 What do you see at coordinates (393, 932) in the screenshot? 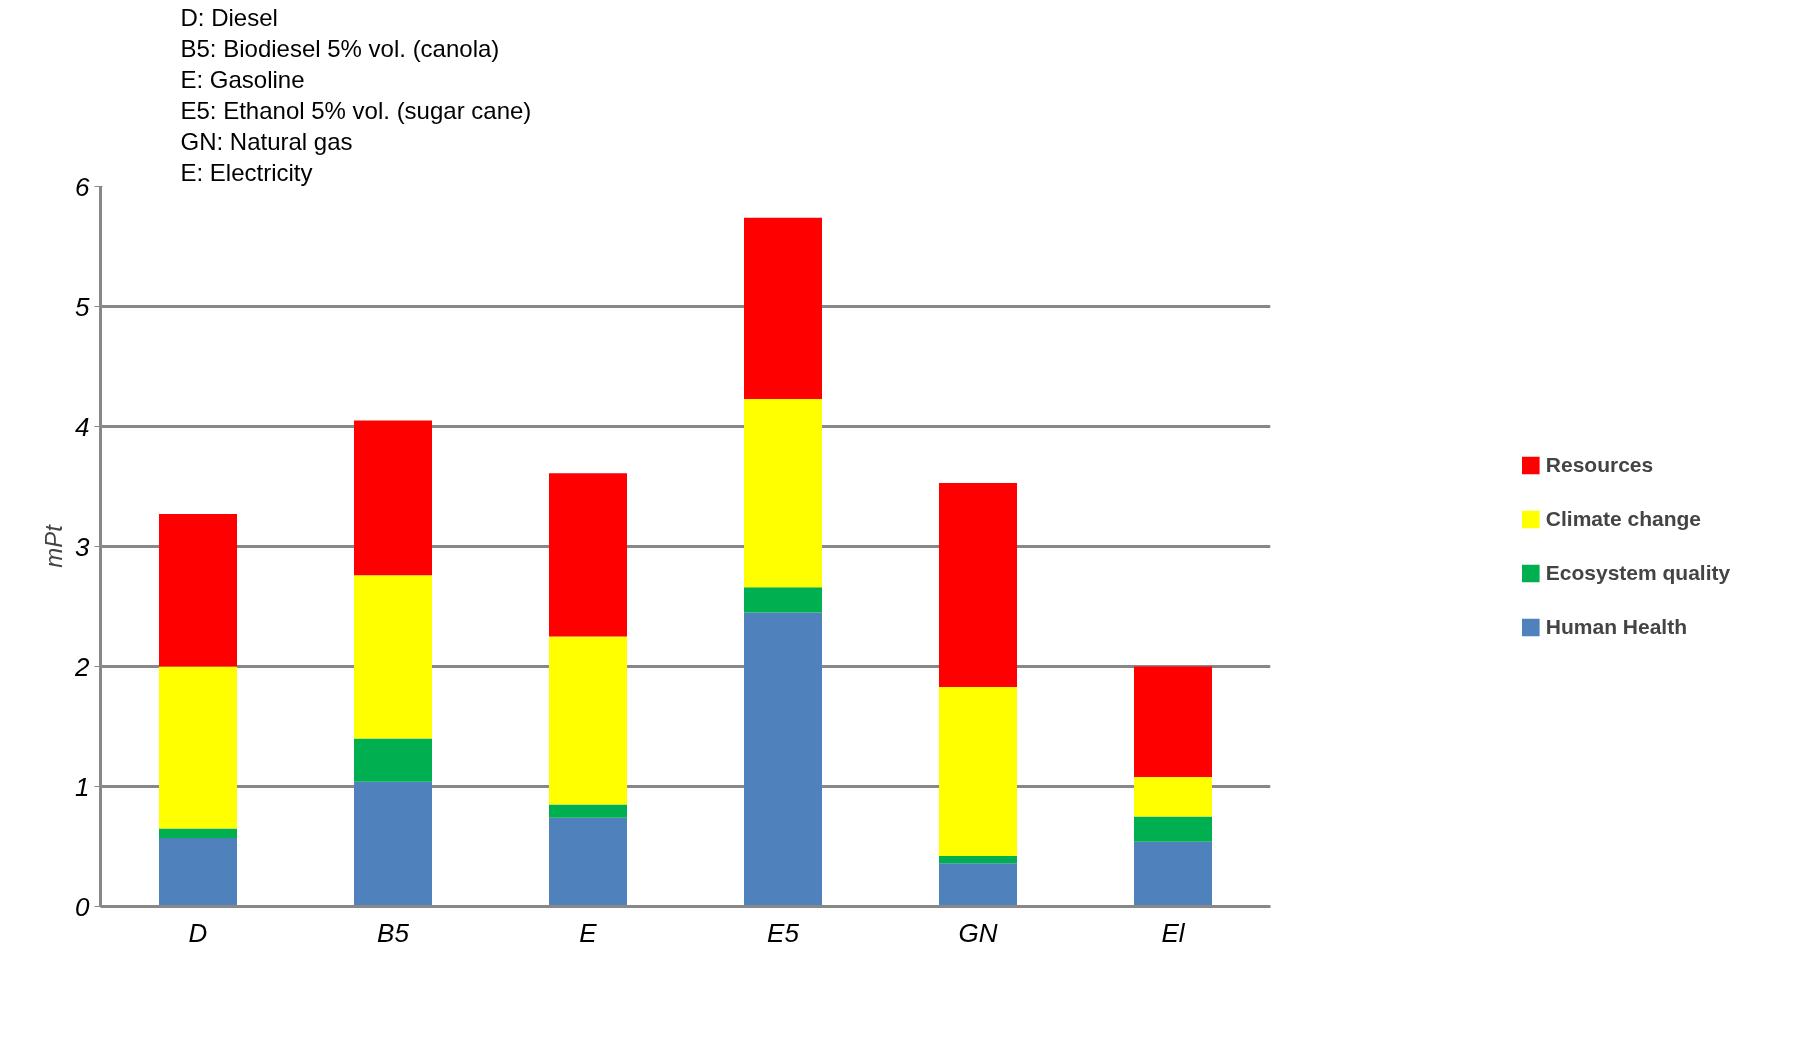
I see `x-tick-label: B5` at bounding box center [393, 932].